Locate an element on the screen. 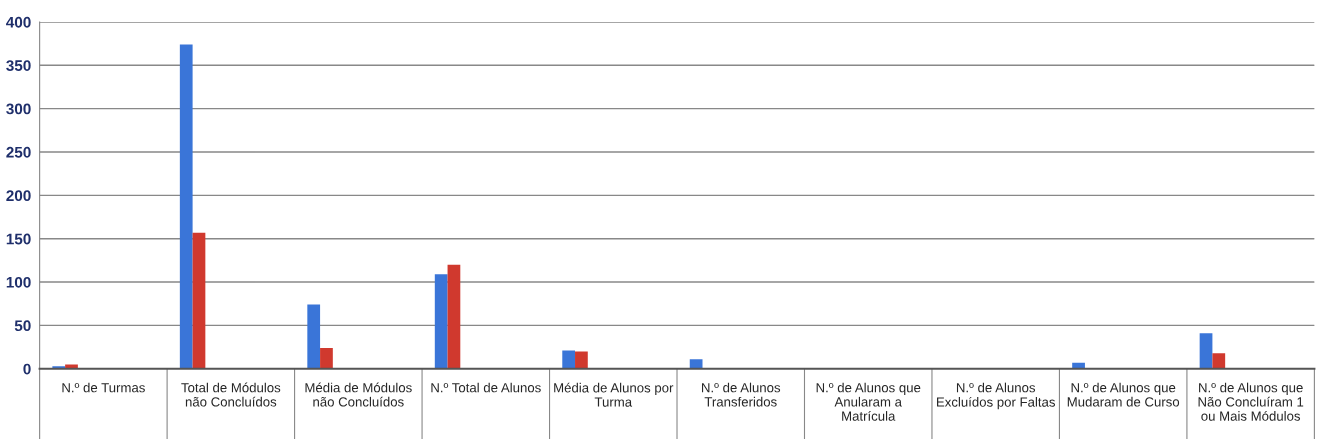 The height and width of the screenshot is (439, 1321). y-tick-label: 350 is located at coordinates (18, 66).